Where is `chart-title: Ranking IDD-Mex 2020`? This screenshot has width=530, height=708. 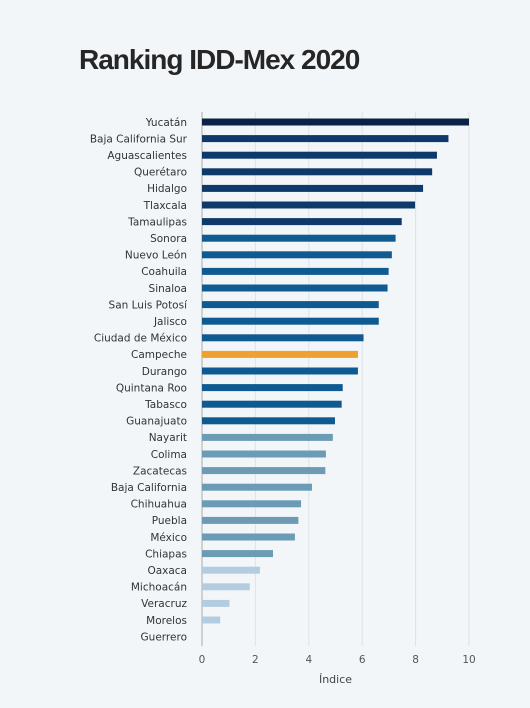
chart-title: Ranking IDD-Mex 2020 is located at coordinates (219, 59).